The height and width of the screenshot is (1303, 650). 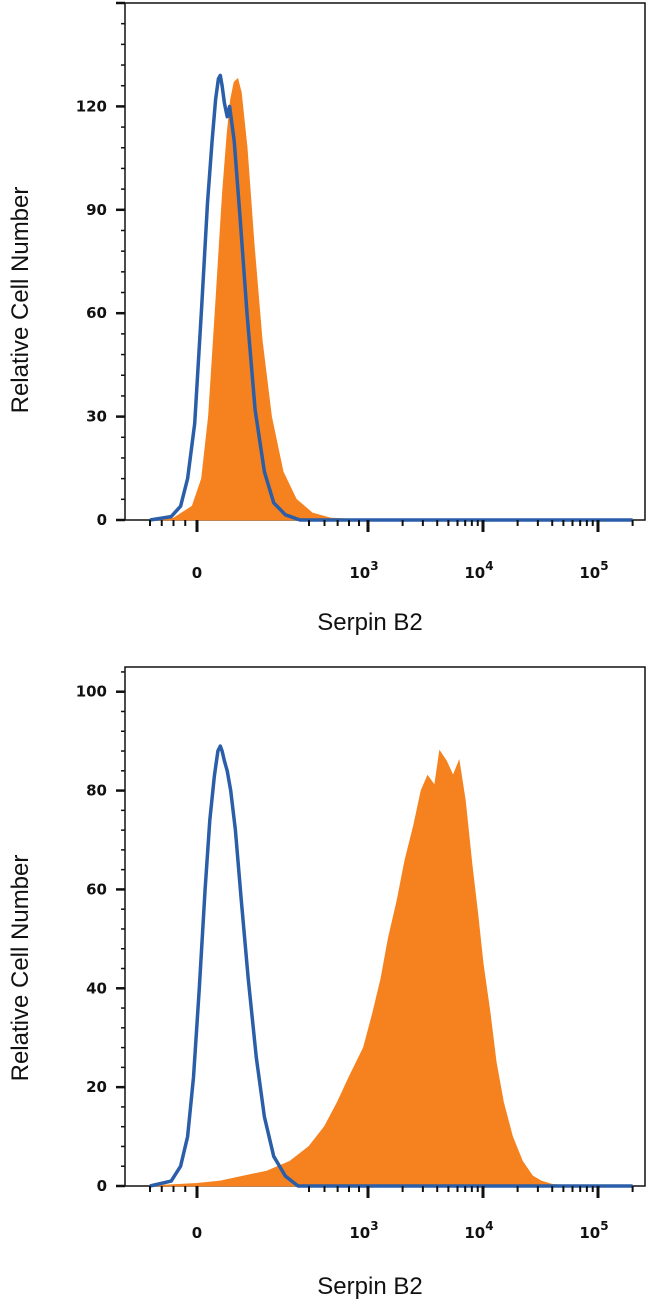 I want to click on y-tick-label: 20, so click(x=96, y=1087).